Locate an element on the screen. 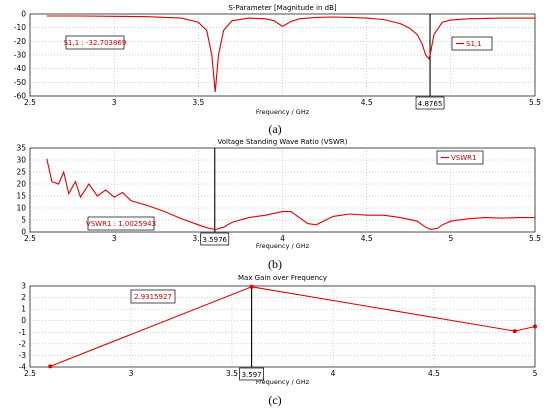  caption-c: (c) is located at coordinates (274, 400).